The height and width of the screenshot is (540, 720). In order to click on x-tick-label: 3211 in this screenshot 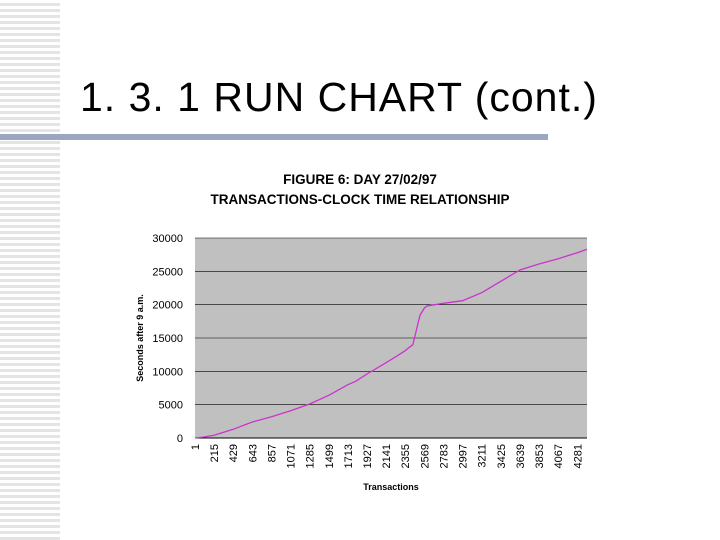, I will do `click(483, 456)`.